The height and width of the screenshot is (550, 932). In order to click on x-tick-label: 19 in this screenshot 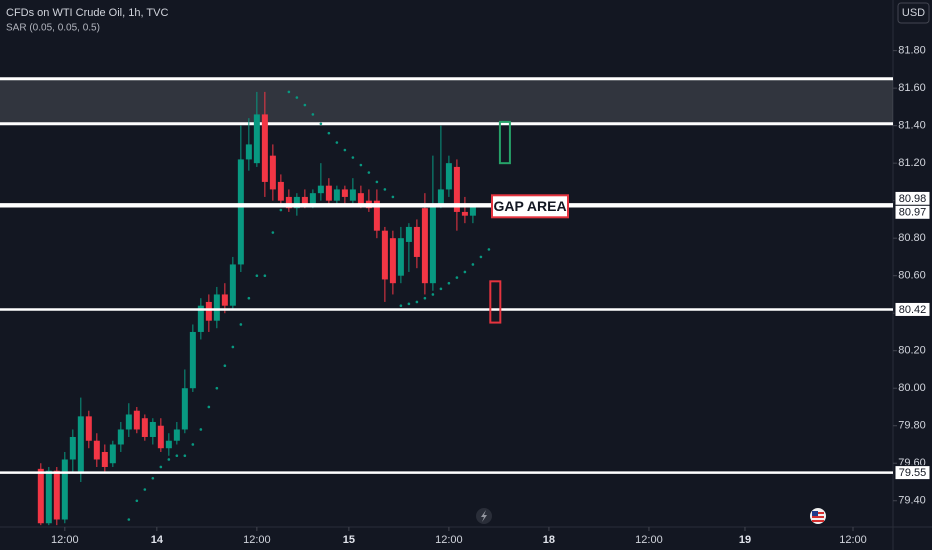, I will do `click(745, 540)`.